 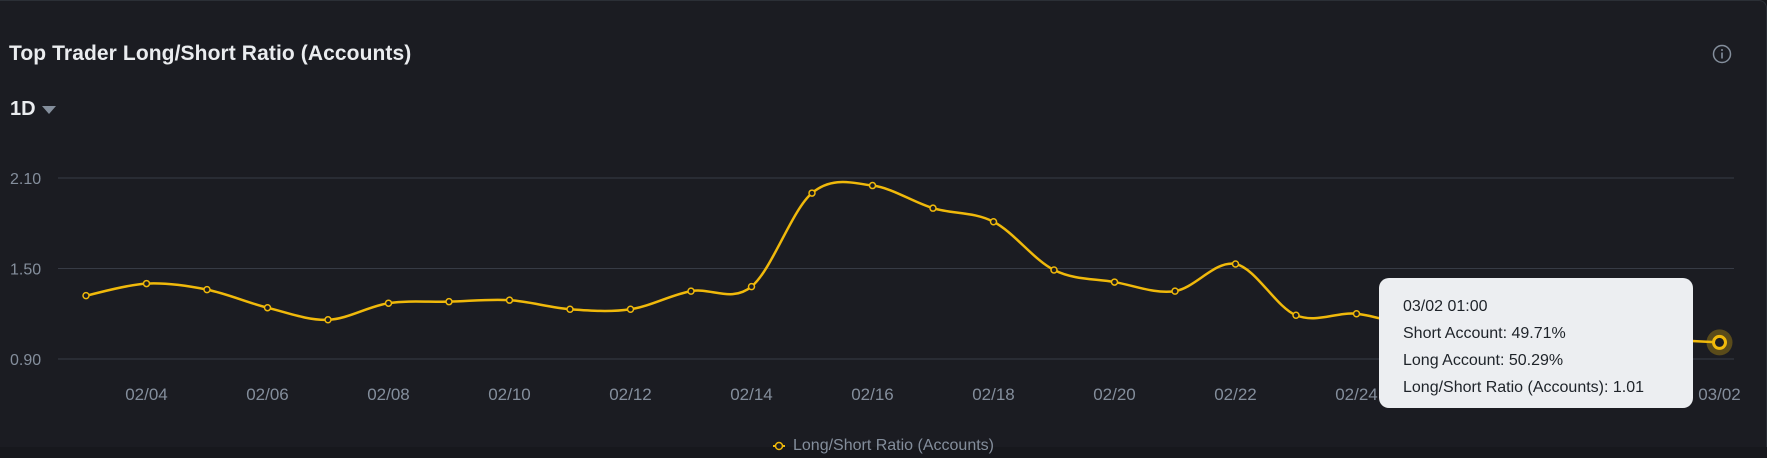 I want to click on x-tick-label: 02/16, so click(x=872, y=394).